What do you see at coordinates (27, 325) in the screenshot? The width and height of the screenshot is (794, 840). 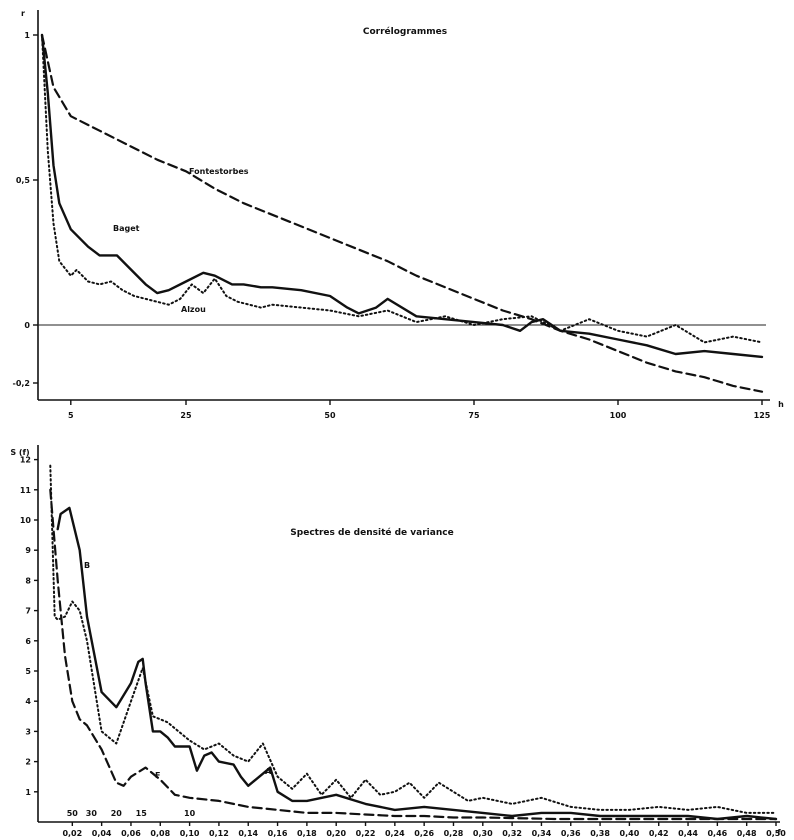 I see `y-tick-label: 0` at bounding box center [27, 325].